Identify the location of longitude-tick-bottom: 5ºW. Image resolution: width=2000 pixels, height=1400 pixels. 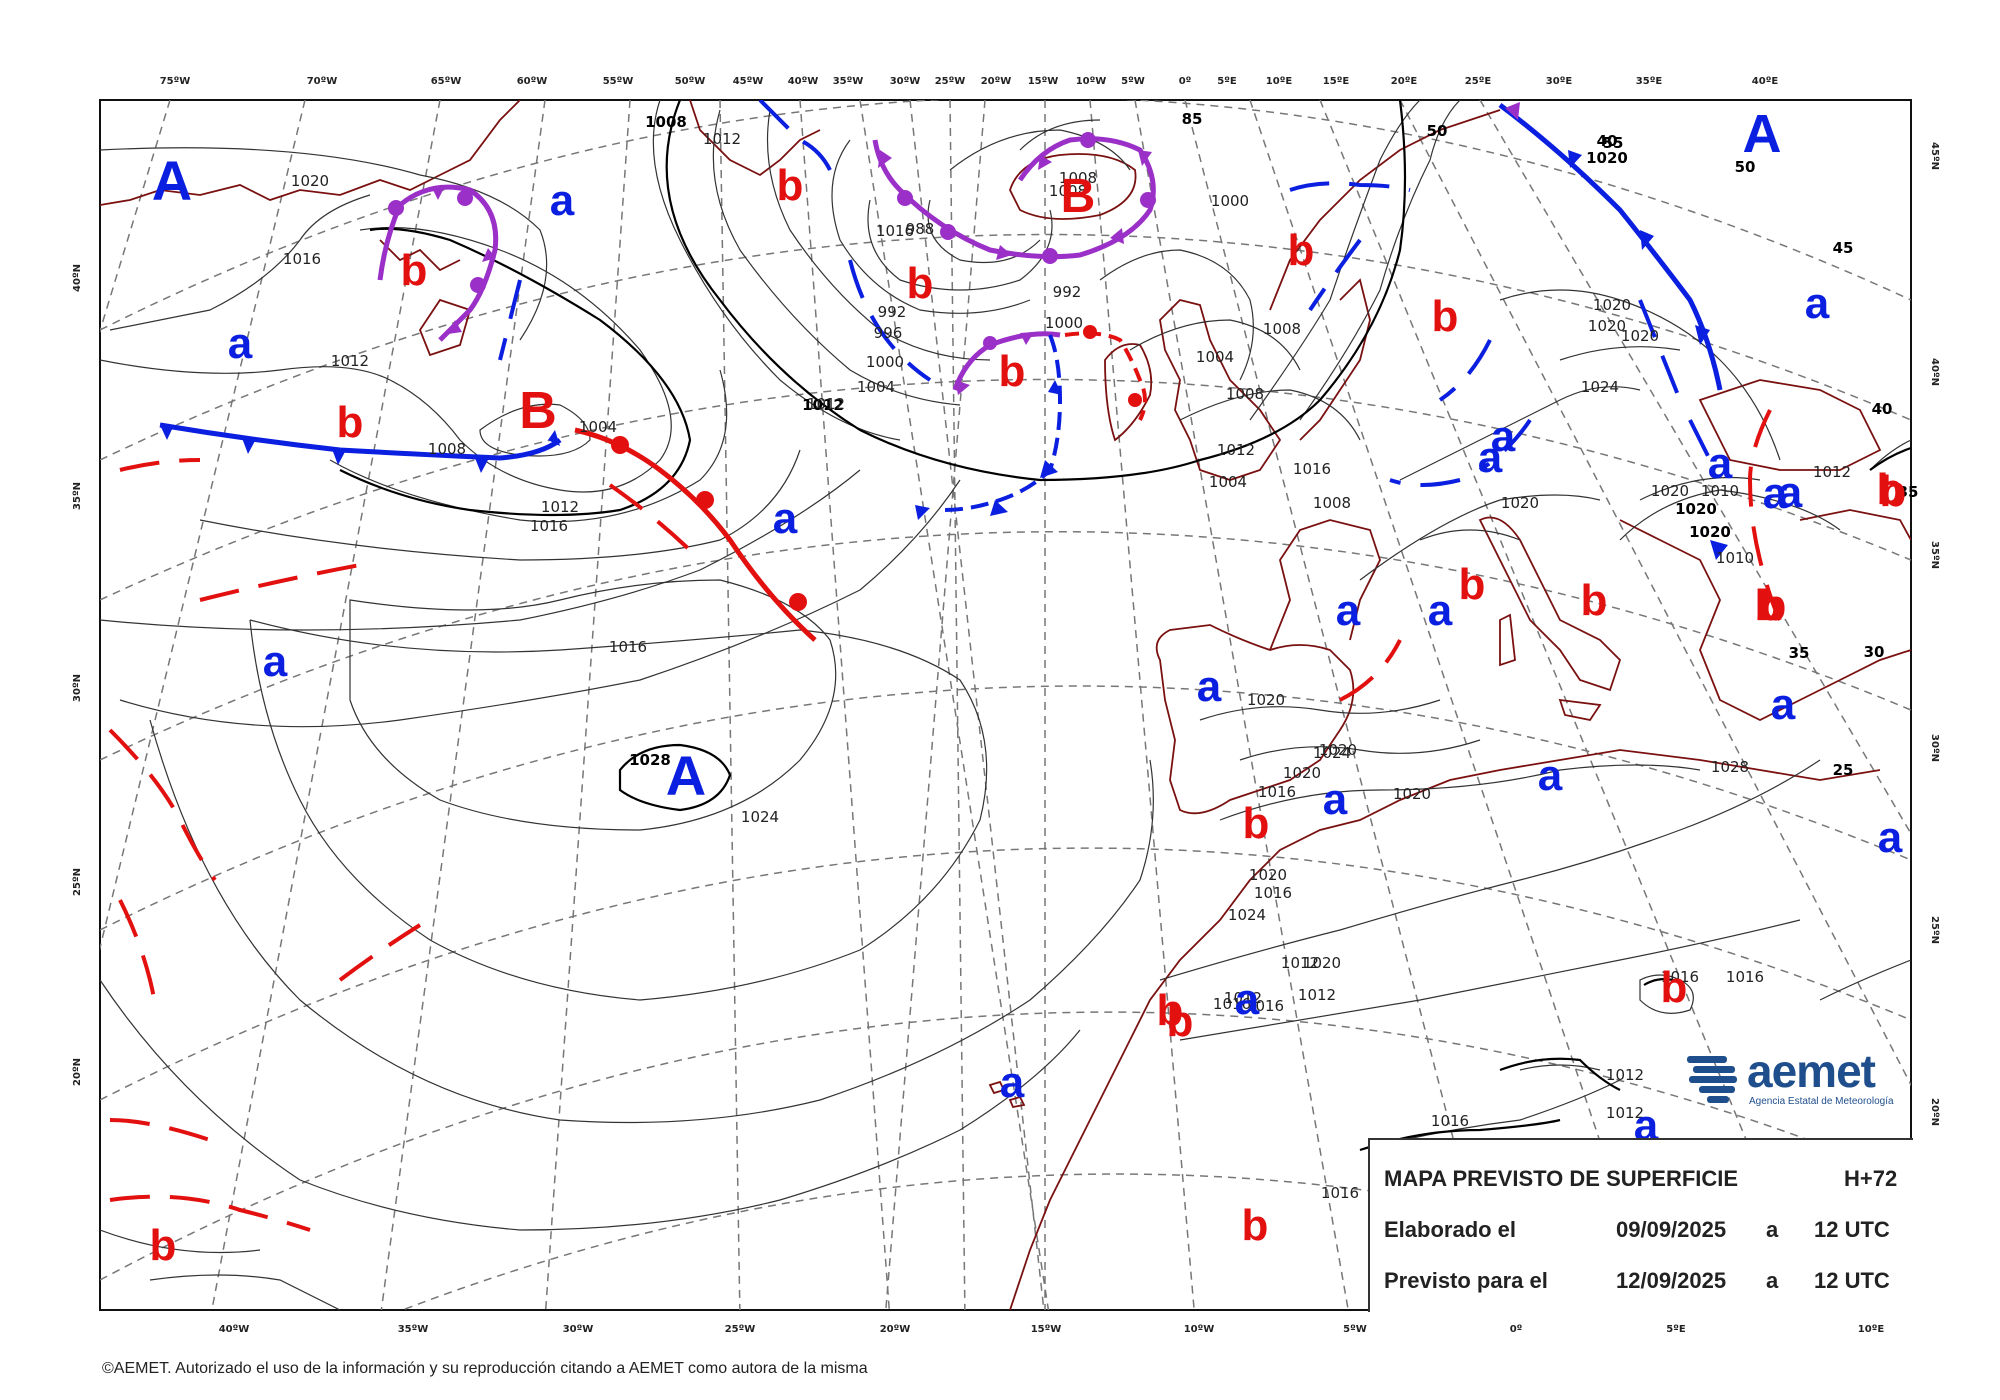
(1355, 1329).